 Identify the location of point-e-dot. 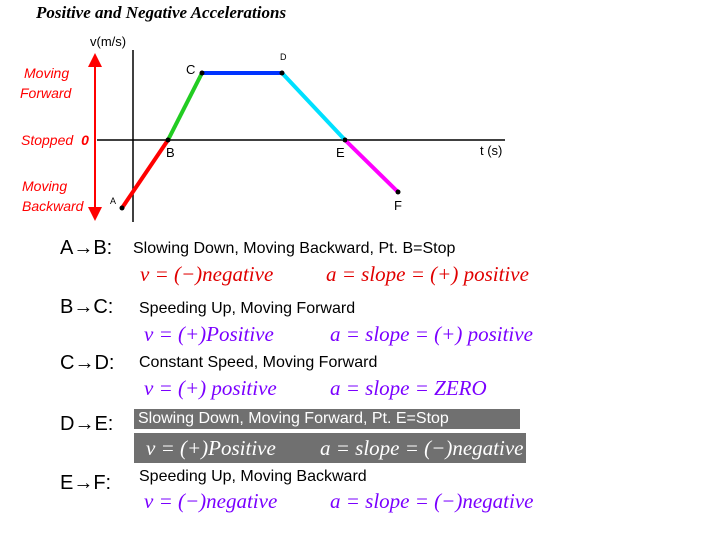
(345, 140).